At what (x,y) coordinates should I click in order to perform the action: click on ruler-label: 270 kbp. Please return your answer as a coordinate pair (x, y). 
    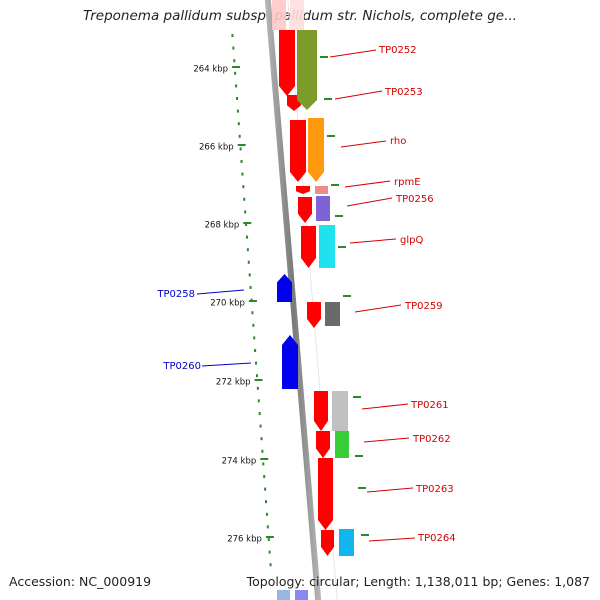
    Looking at the image, I should click on (227, 304).